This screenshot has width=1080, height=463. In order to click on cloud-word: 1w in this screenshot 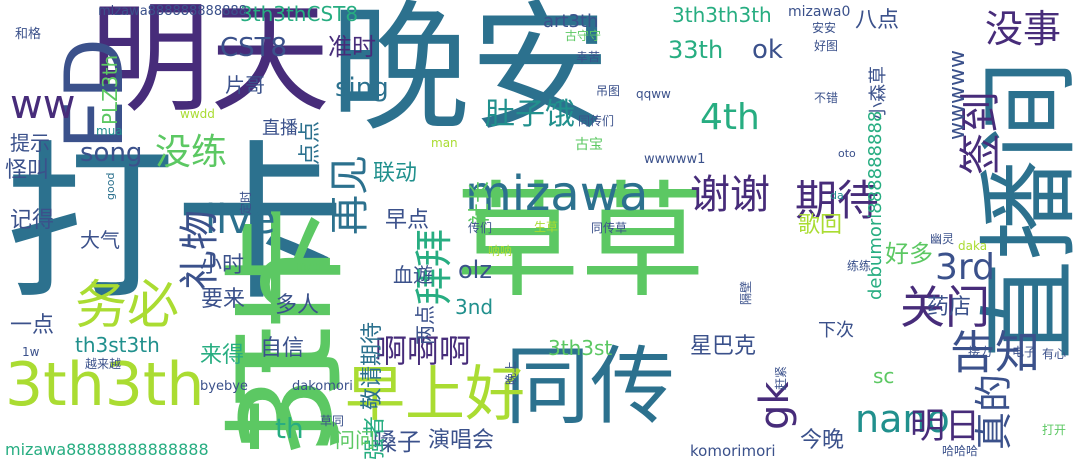, I will do `click(31, 352)`.